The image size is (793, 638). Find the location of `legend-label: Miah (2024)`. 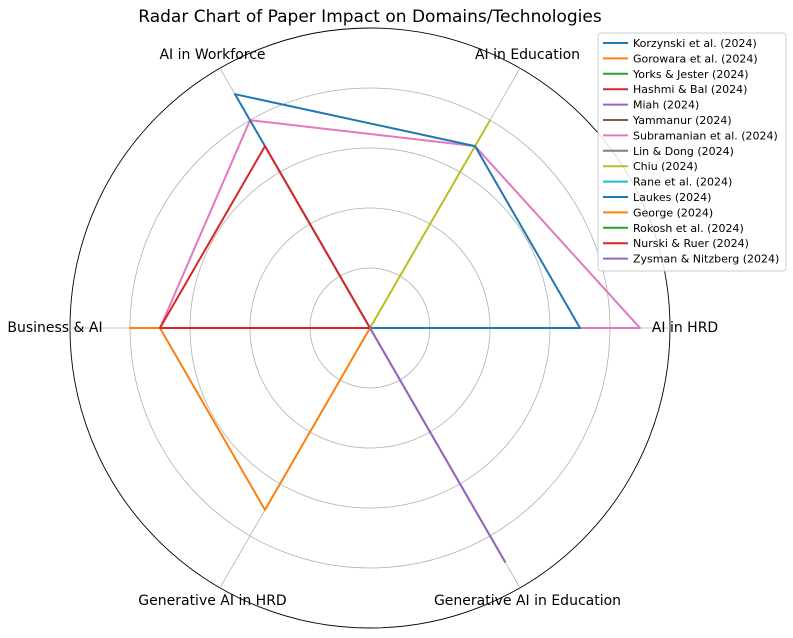

legend-label: Miah (2024) is located at coordinates (666, 105).